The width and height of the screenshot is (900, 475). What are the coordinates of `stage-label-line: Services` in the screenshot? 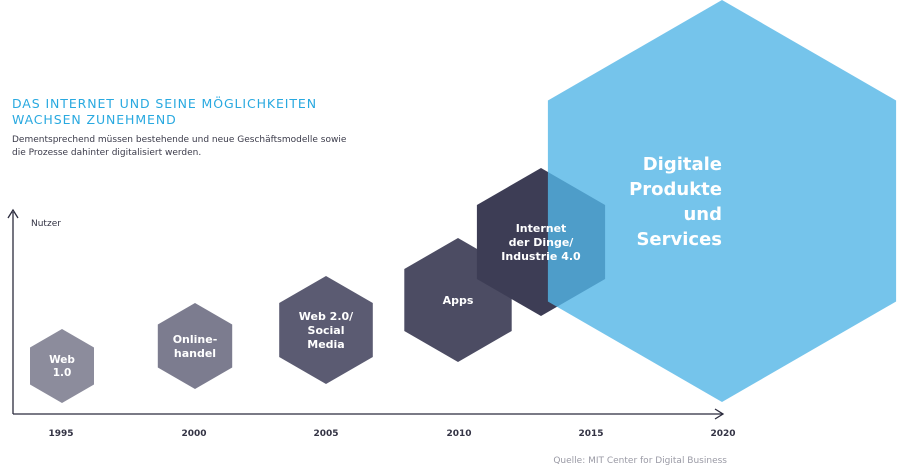 It's located at (679, 239).